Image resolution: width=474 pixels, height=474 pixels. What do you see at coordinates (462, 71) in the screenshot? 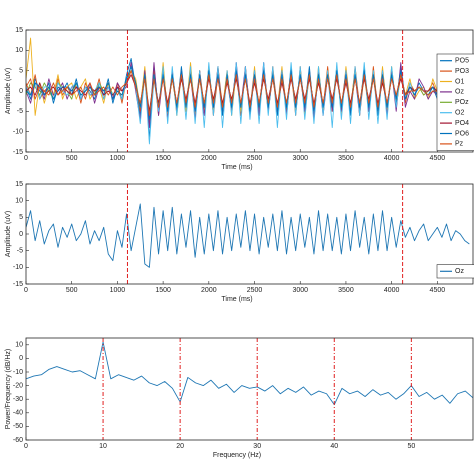
I see `legend-label: PO3` at bounding box center [462, 71].